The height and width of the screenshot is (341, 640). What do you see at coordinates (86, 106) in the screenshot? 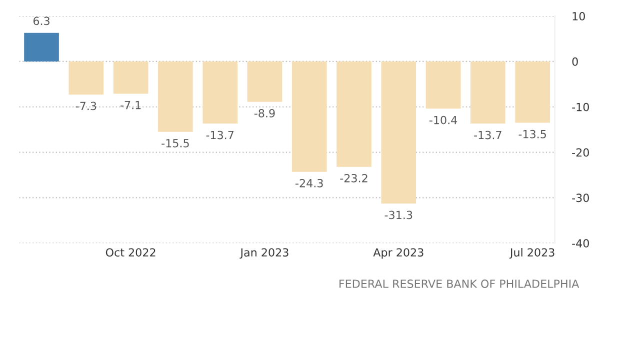
I see `data-label: -7.3` at bounding box center [86, 106].